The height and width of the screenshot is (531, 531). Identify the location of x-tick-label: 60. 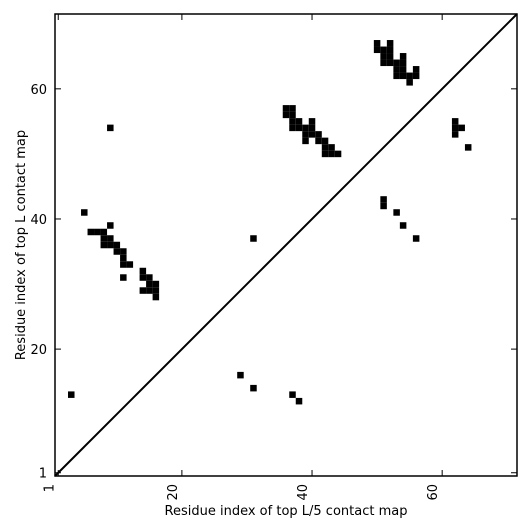
(433, 492).